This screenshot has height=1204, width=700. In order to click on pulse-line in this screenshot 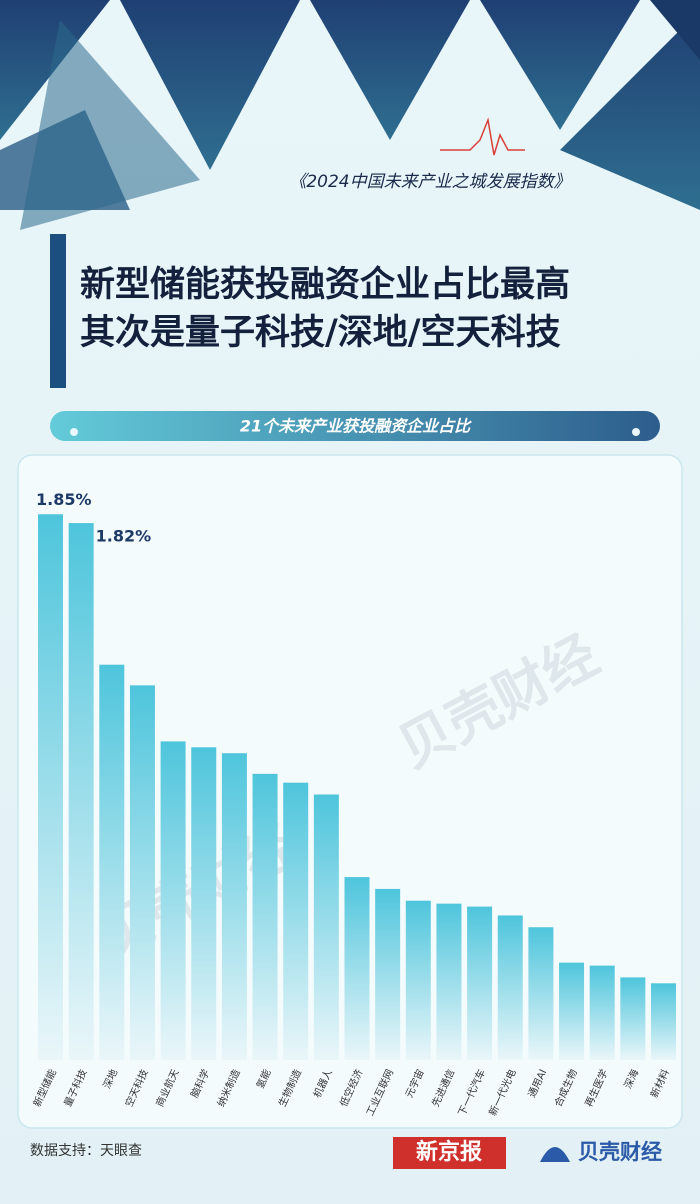, I will do `click(482, 136)`.